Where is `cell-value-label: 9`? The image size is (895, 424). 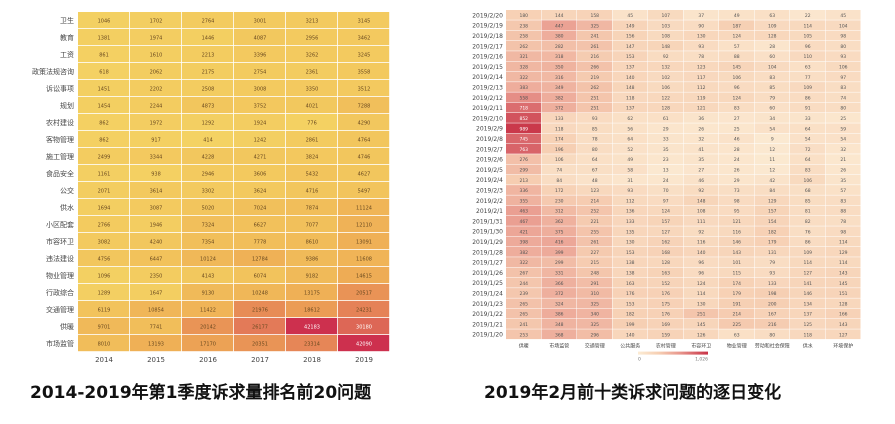
cell-value-label: 9 is located at coordinates (772, 140).